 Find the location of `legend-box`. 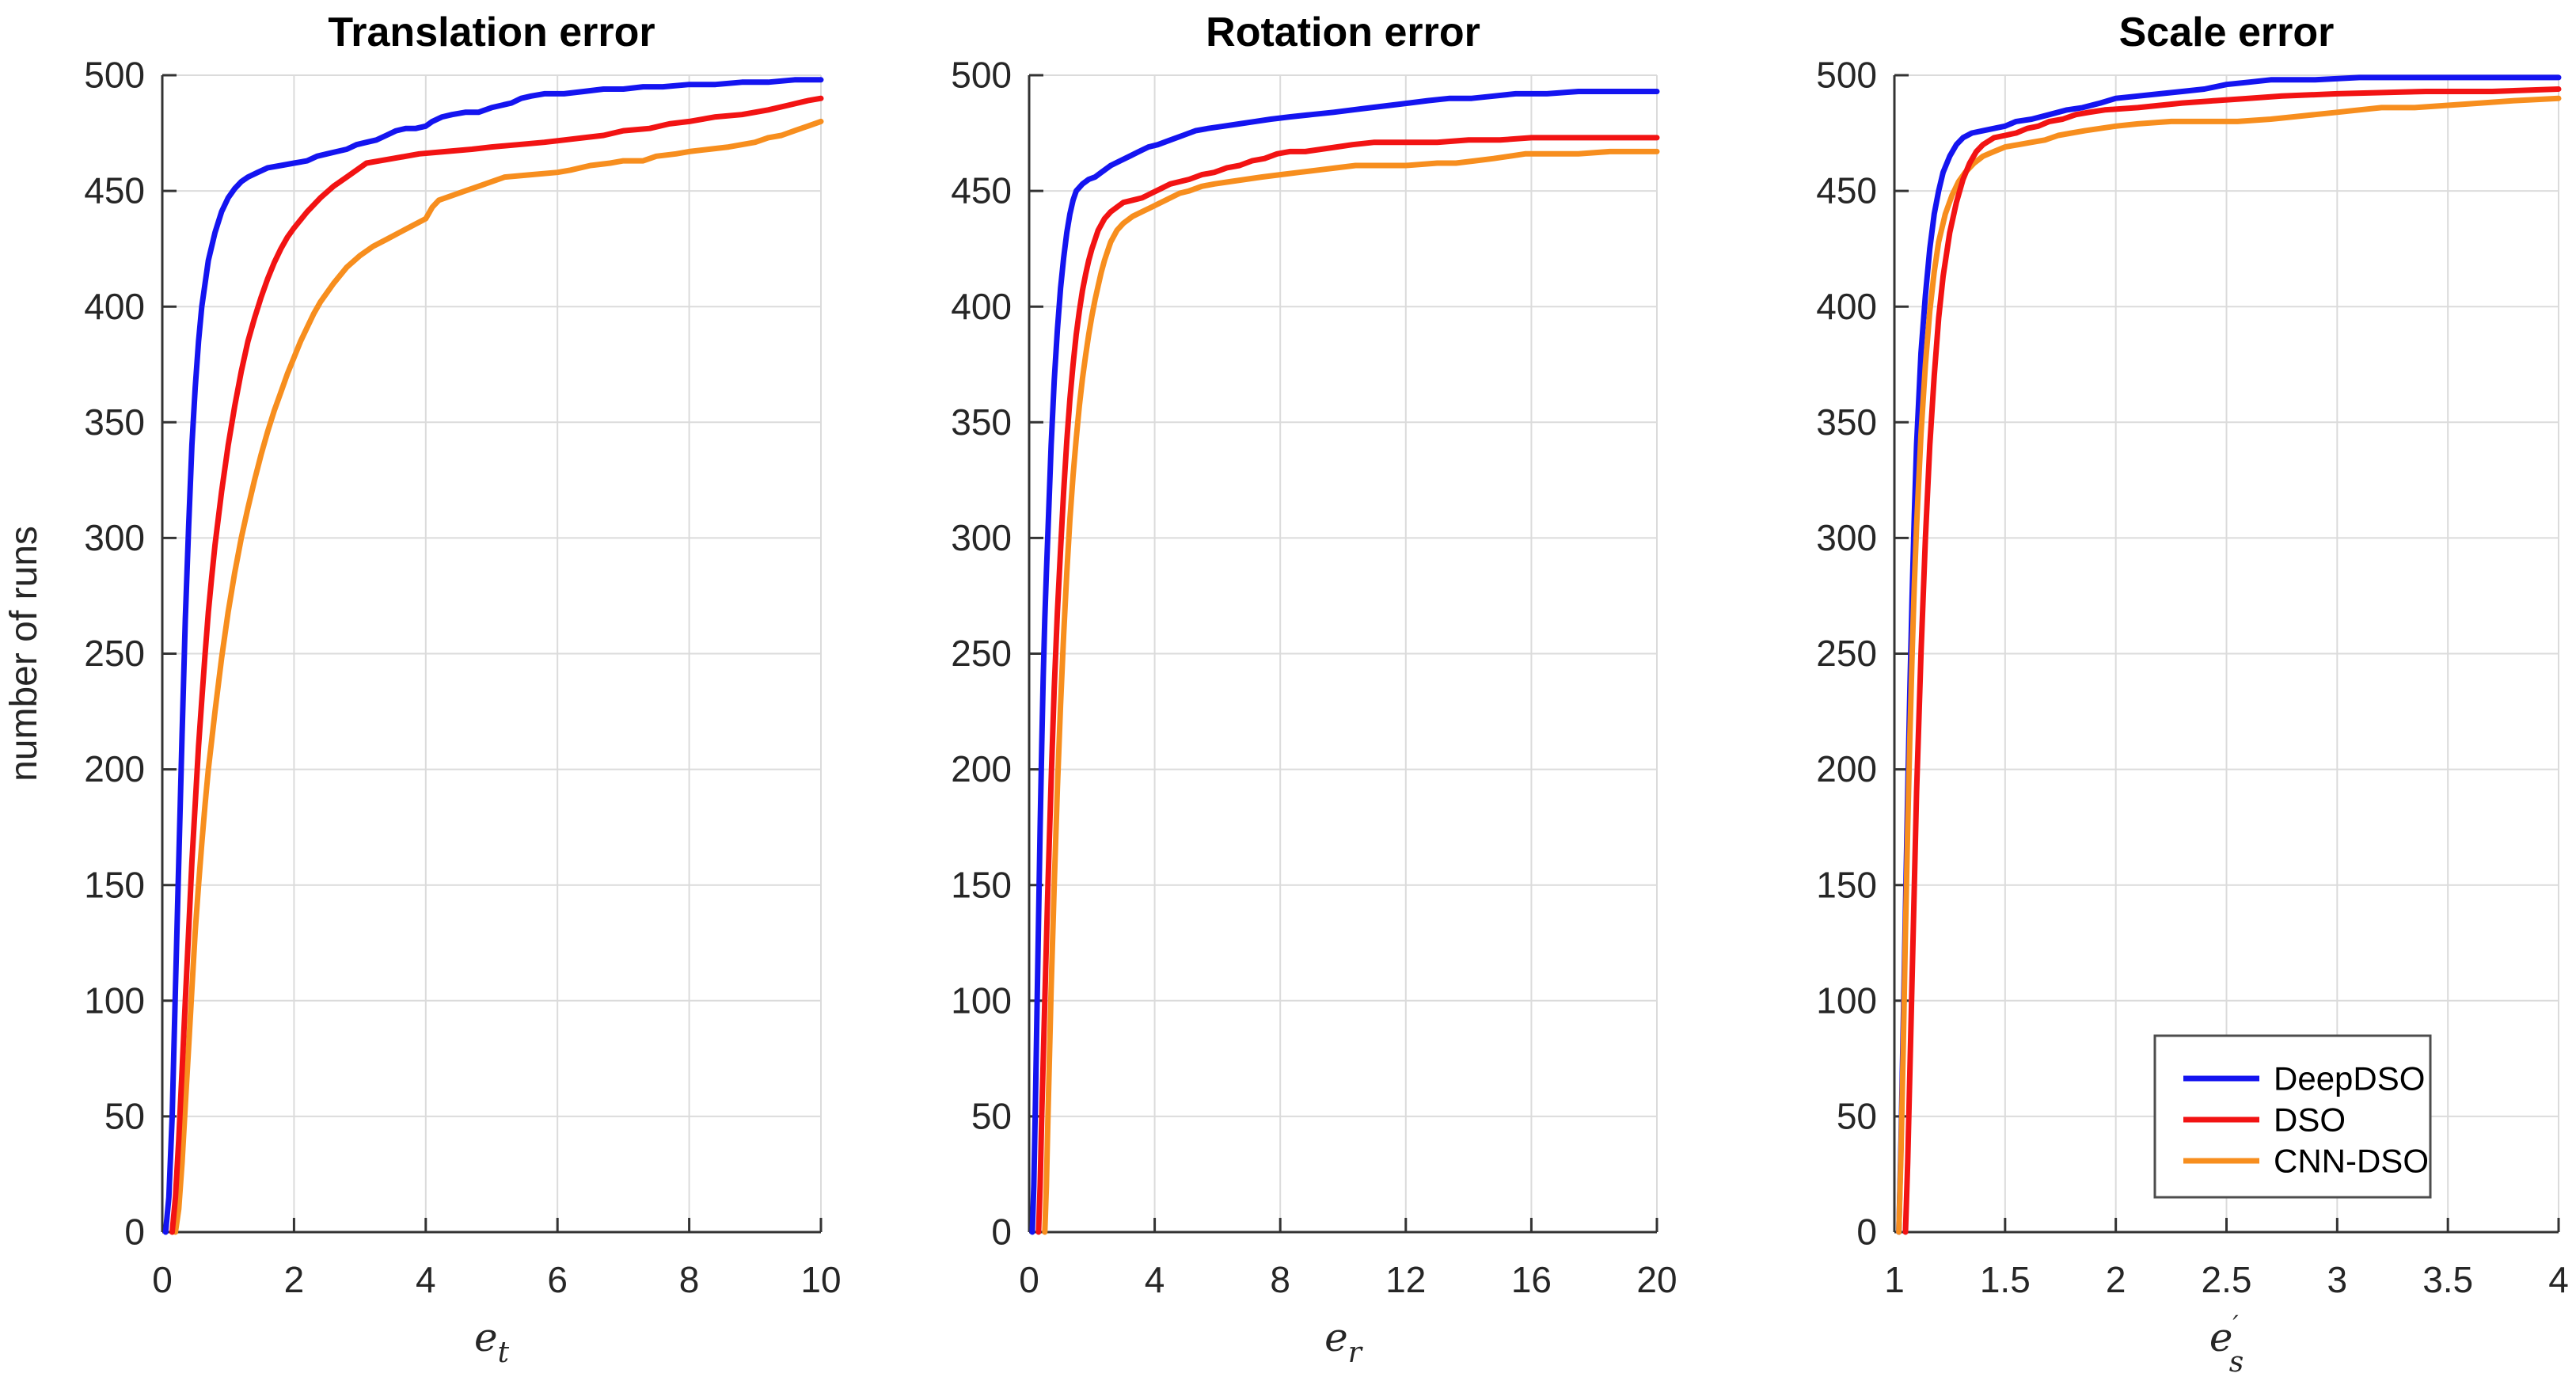

legend-box is located at coordinates (2292, 1116).